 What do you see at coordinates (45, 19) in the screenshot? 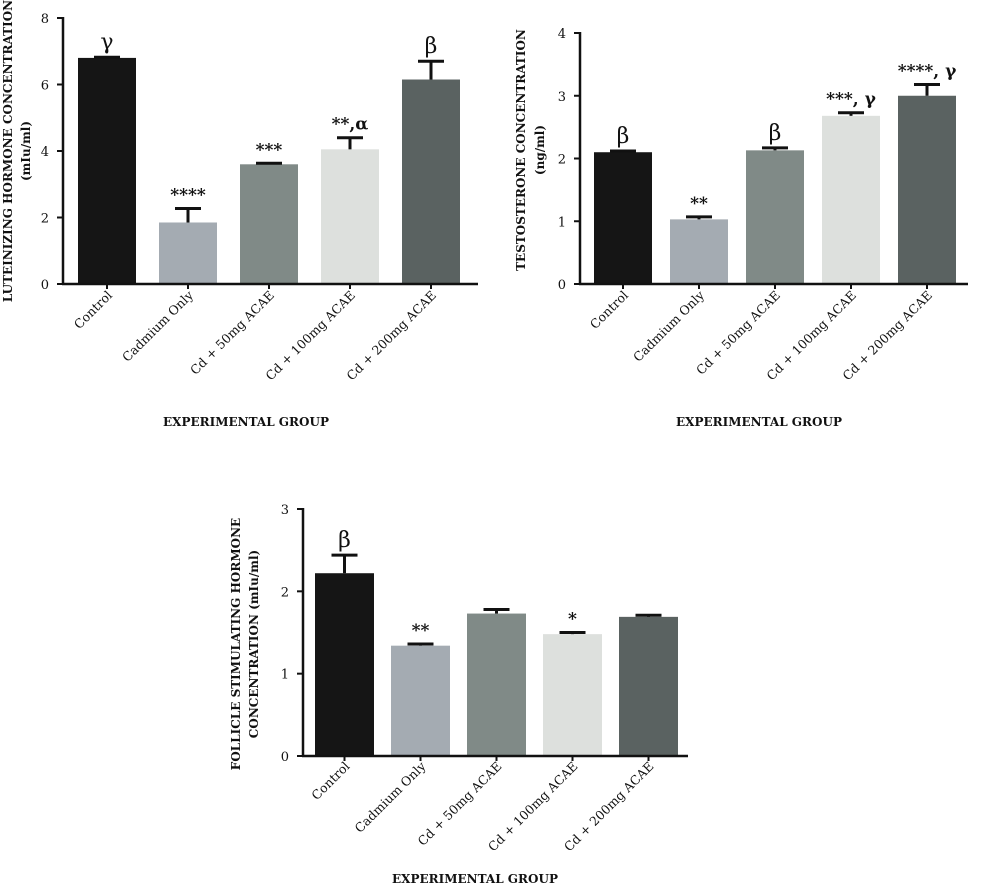
I see `y-tick-label: 8` at bounding box center [45, 19].